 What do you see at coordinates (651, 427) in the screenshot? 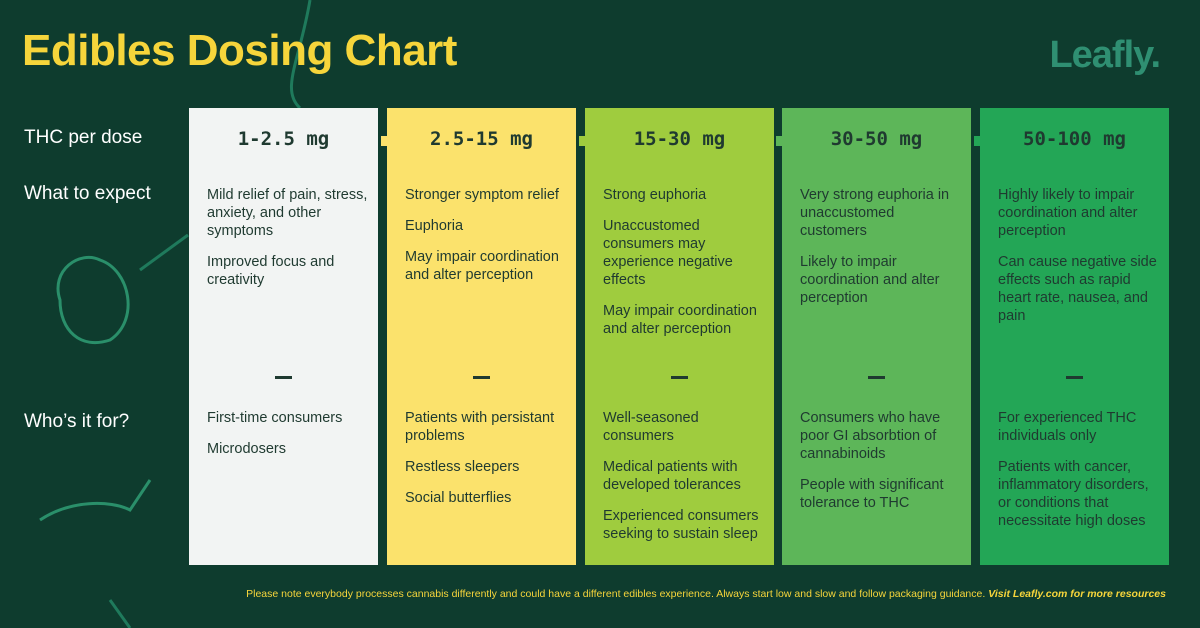
I see `audience-item: Well-seasoned consumers` at bounding box center [651, 427].